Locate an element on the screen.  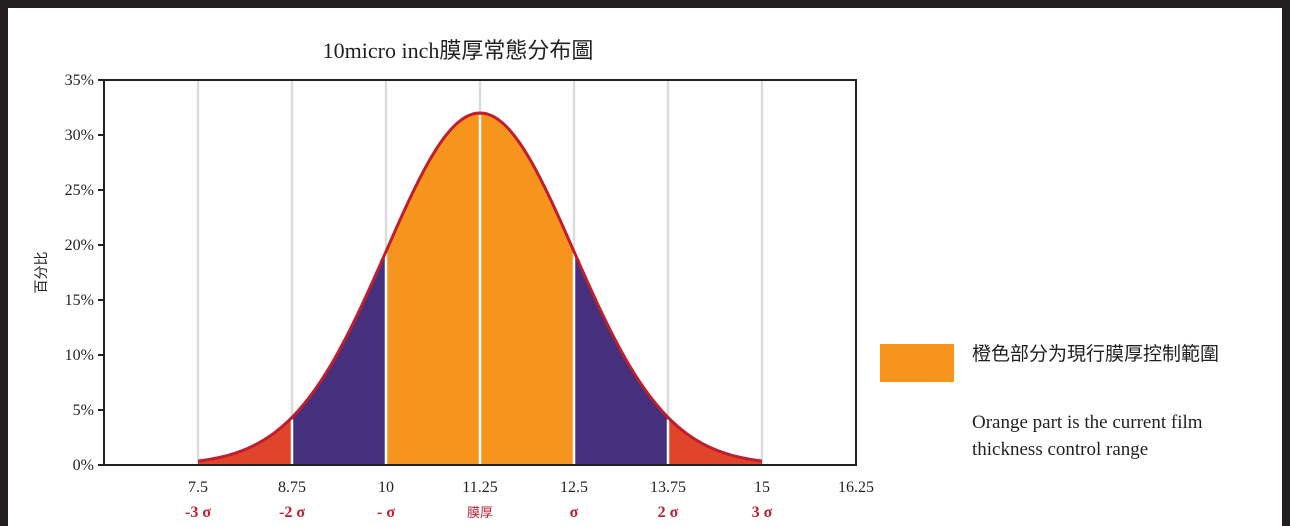
x-tick-label-5: 13.75 is located at coordinates (668, 487).